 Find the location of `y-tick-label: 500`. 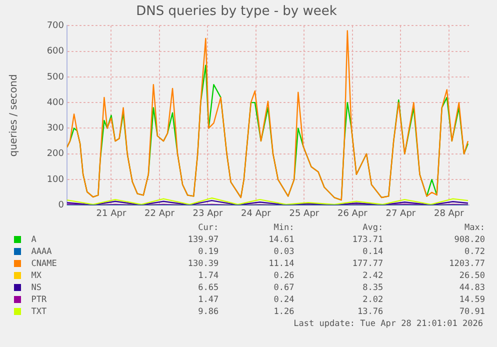

y-tick-label: 500 is located at coordinates (55, 77).